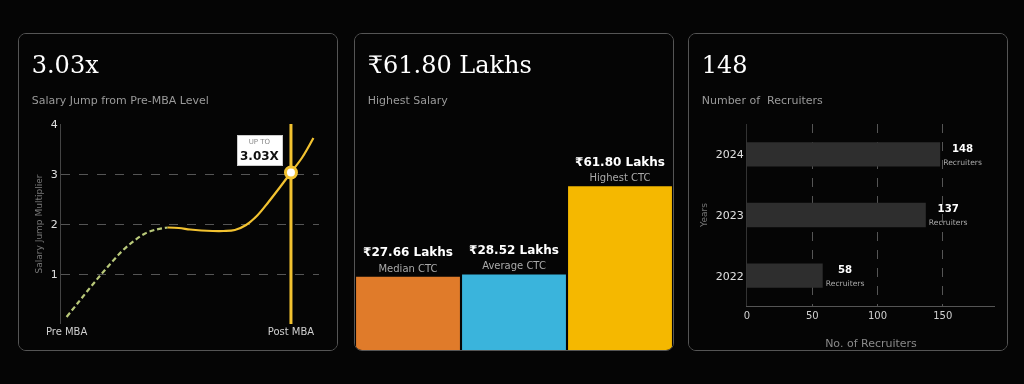 The image size is (1024, 384). Describe the element at coordinates (54, 224) in the screenshot. I see `y-tick-label: 2` at that location.